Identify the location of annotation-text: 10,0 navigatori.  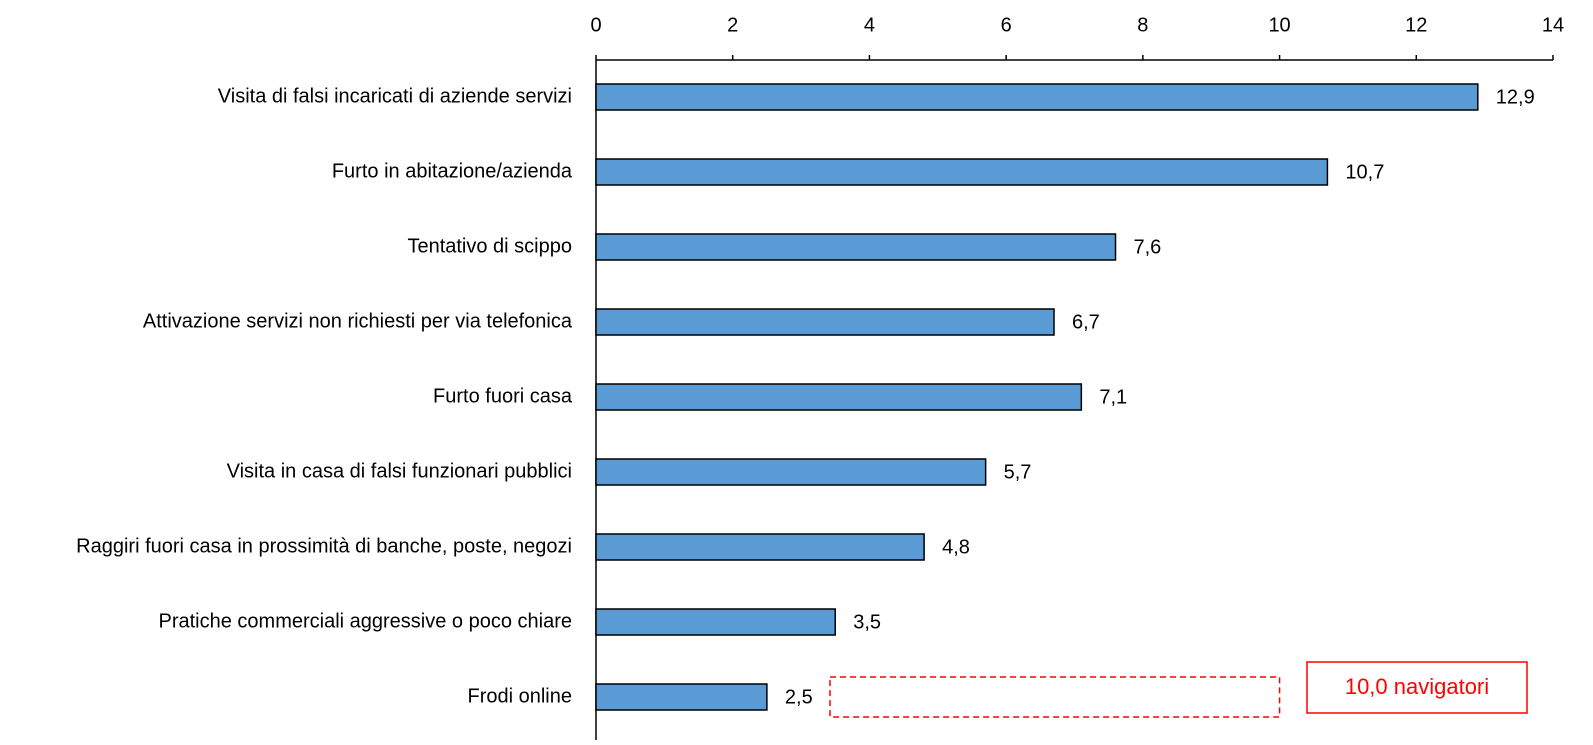
(1417, 686).